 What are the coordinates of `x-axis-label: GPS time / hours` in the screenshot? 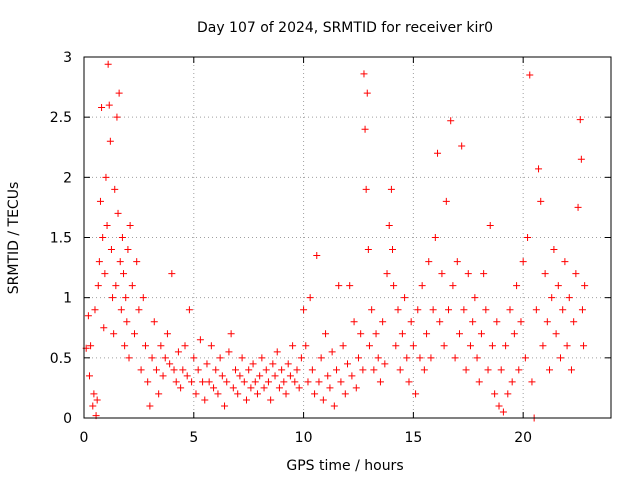 It's located at (344, 466).